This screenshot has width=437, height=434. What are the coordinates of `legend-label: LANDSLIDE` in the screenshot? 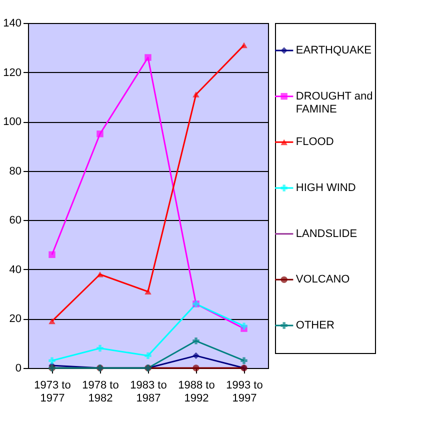 It's located at (327, 234).